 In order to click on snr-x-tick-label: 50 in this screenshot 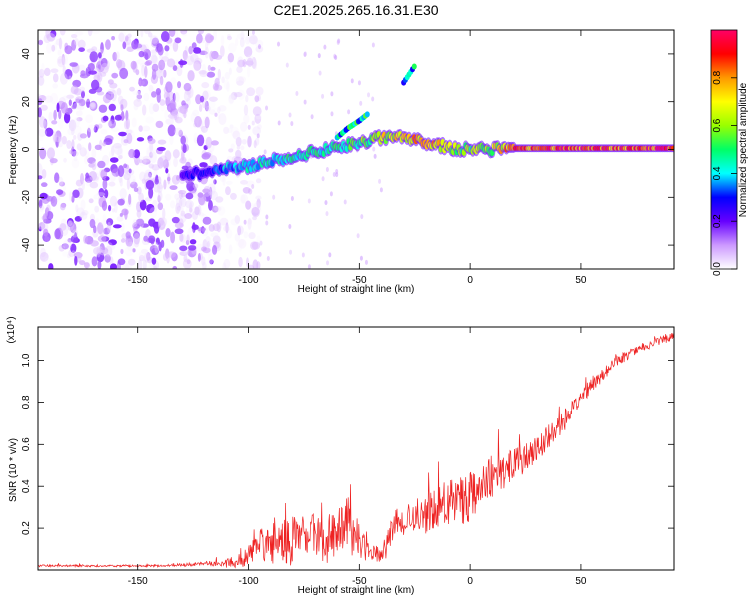, I will do `click(581, 581)`.